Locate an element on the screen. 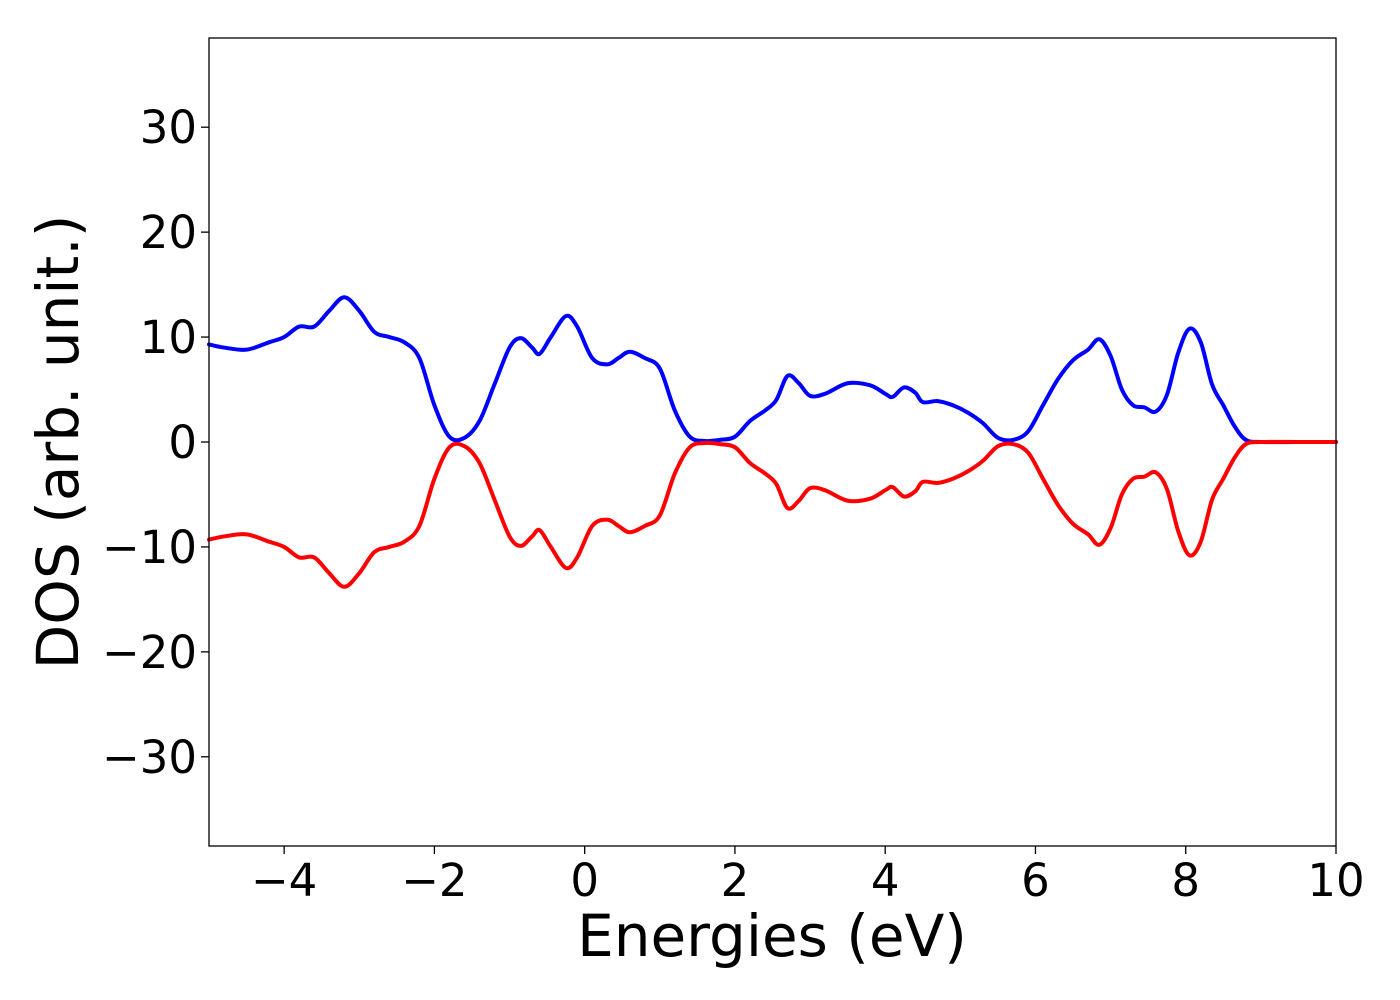 The width and height of the screenshot is (1400, 1000). x-tick-label: −4 is located at coordinates (284, 880).